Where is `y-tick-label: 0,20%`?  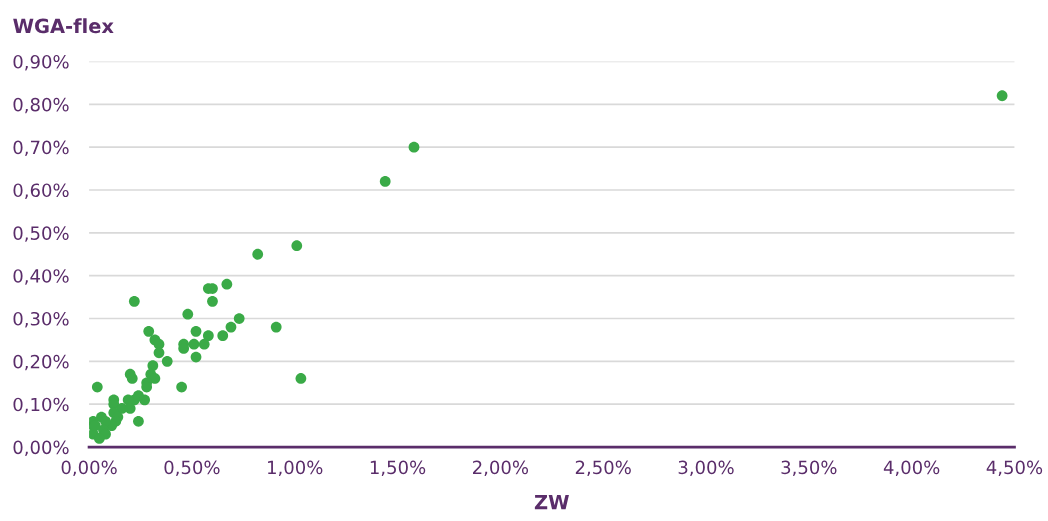 y-tick-label: 0,20% is located at coordinates (41, 362).